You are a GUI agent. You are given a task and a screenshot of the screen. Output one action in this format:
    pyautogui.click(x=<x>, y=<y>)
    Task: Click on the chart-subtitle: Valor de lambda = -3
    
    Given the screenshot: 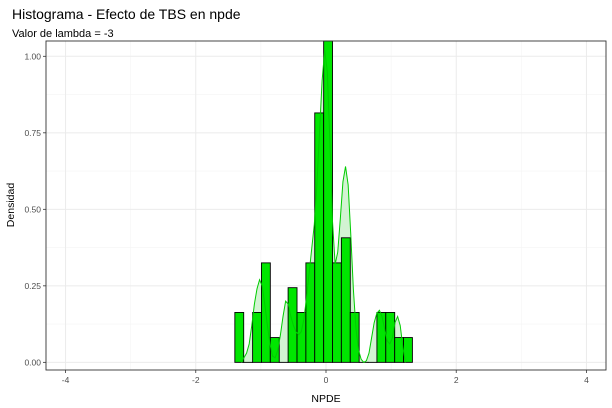 What is the action you would take?
    pyautogui.click(x=63, y=34)
    